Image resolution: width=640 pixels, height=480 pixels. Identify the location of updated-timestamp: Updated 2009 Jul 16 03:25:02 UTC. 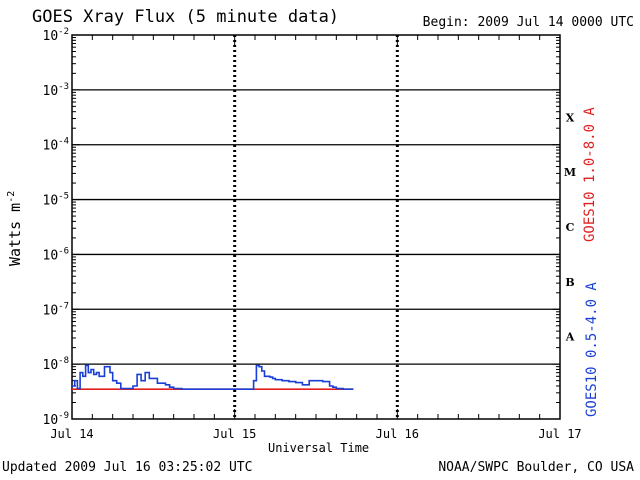
(127, 467).